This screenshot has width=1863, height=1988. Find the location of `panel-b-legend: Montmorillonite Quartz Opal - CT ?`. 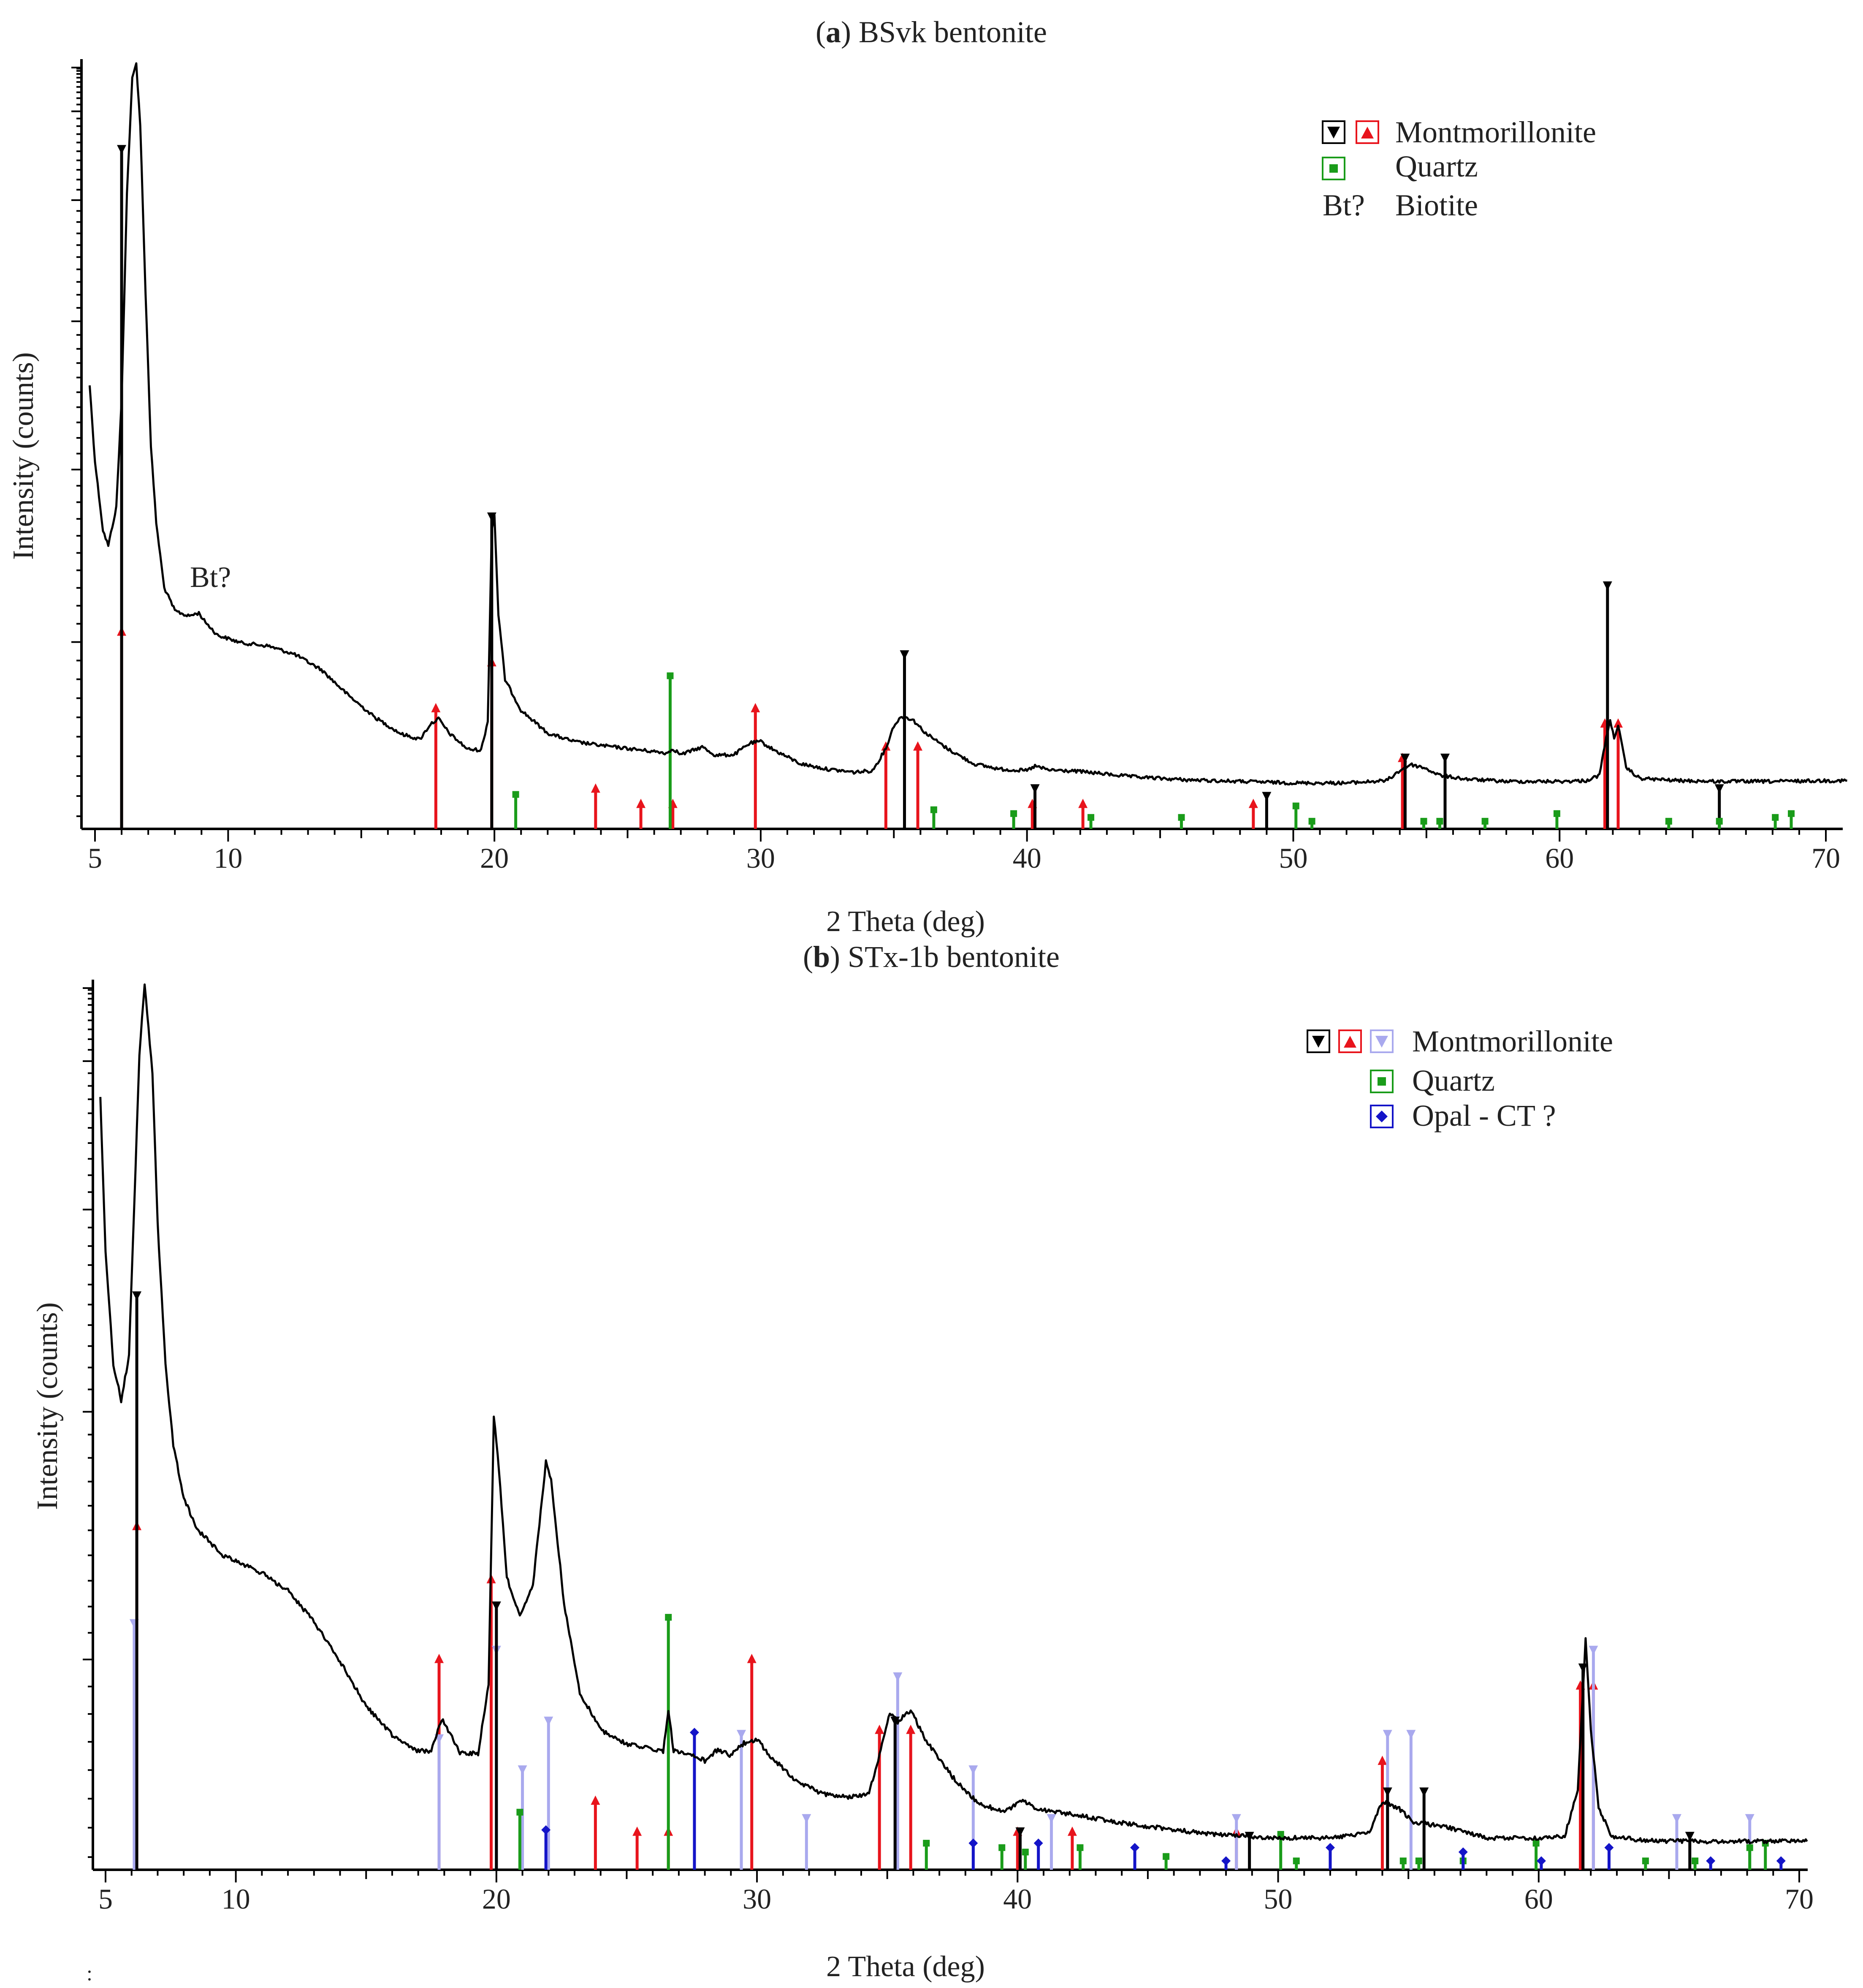

panel-b-legend: Montmorillonite Quartz Opal - CT ? is located at coordinates (1460, 1078).